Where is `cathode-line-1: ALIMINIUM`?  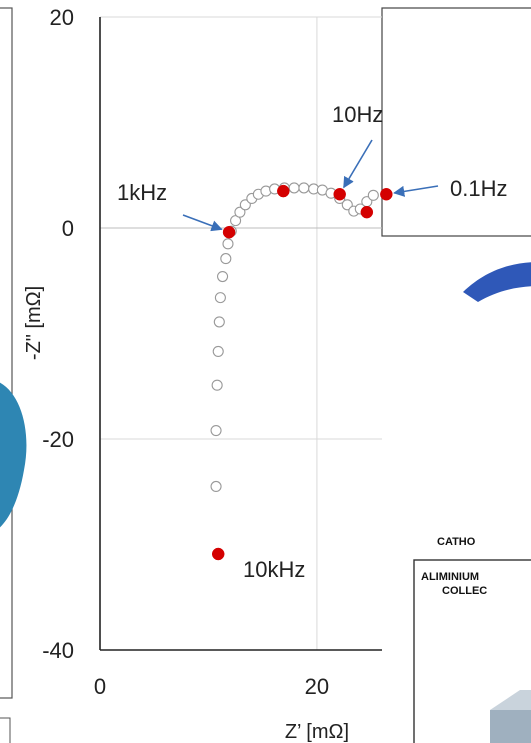 cathode-line-1: ALIMINIUM is located at coordinates (450, 577).